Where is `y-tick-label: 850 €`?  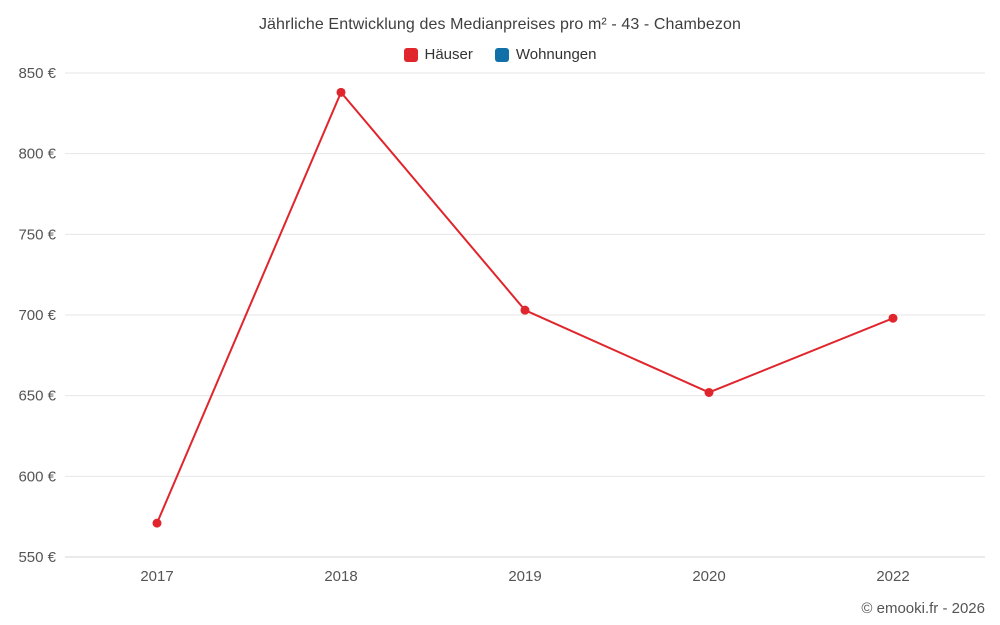
y-tick-label: 850 € is located at coordinates (37, 73).